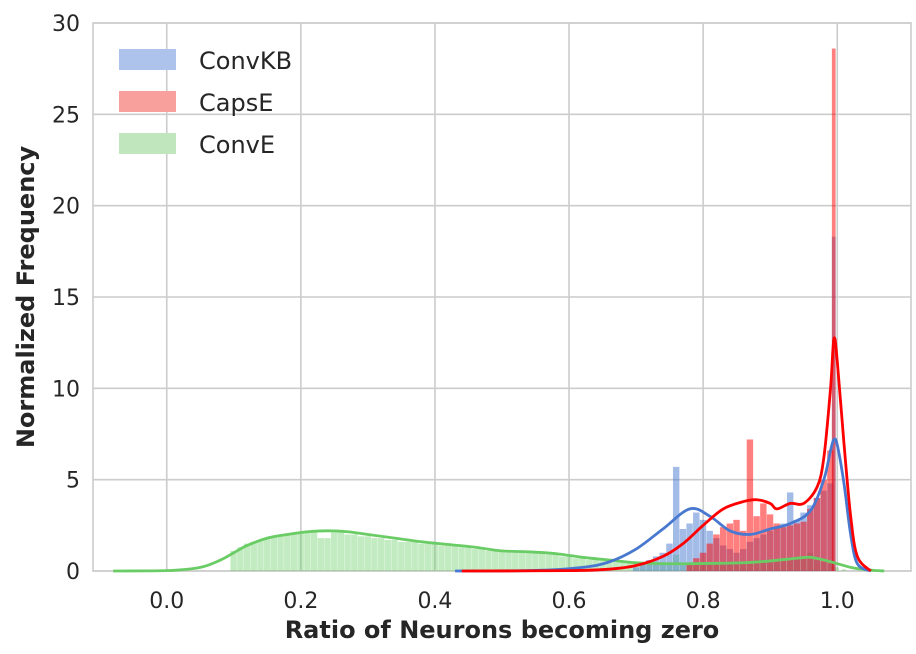 The image size is (916, 654). What do you see at coordinates (761, 309) in the screenshot?
I see `histogram-capse` at bounding box center [761, 309].